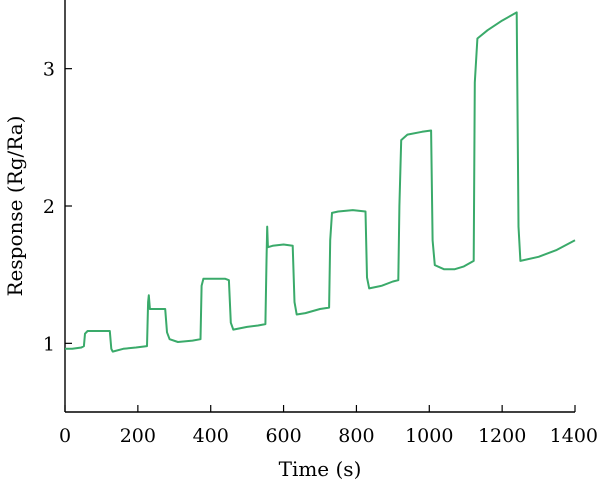 This screenshot has width=600, height=489. I want to click on x-axis-title: Time (s), so click(320, 469).